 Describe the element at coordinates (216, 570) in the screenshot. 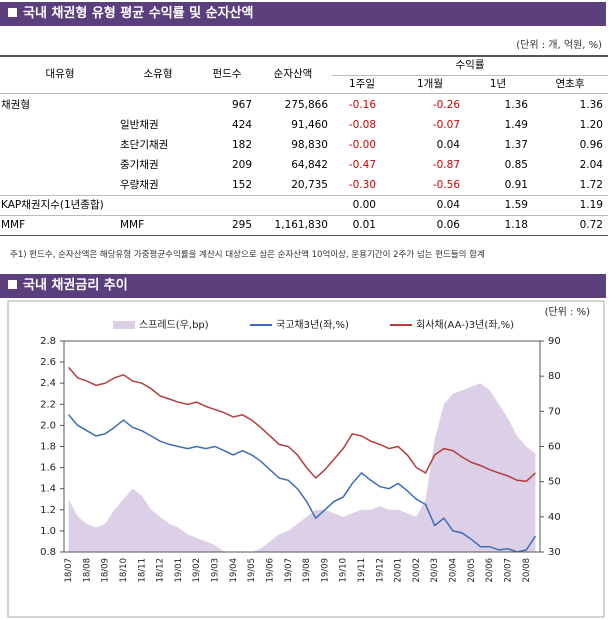

I see `x-tick-label: 19/03` at that location.